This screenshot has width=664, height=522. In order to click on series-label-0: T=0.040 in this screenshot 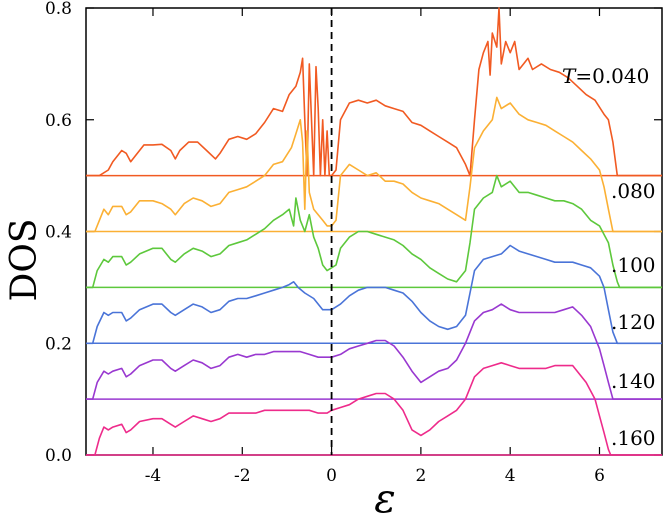, I will do `click(605, 76)`.